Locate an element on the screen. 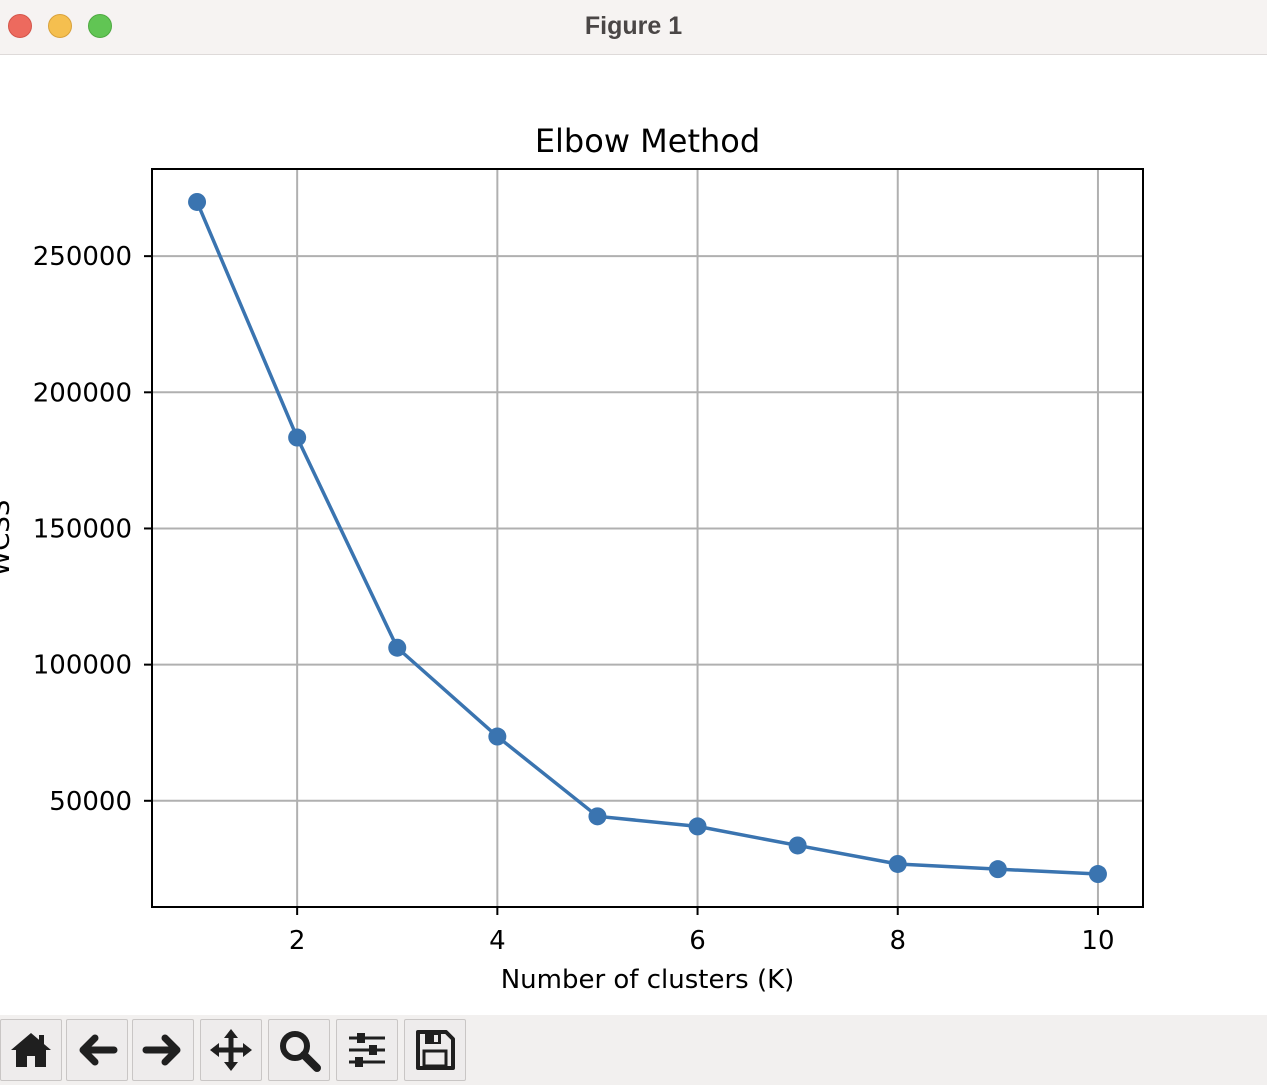  x-tick-label: 8 is located at coordinates (897, 941).